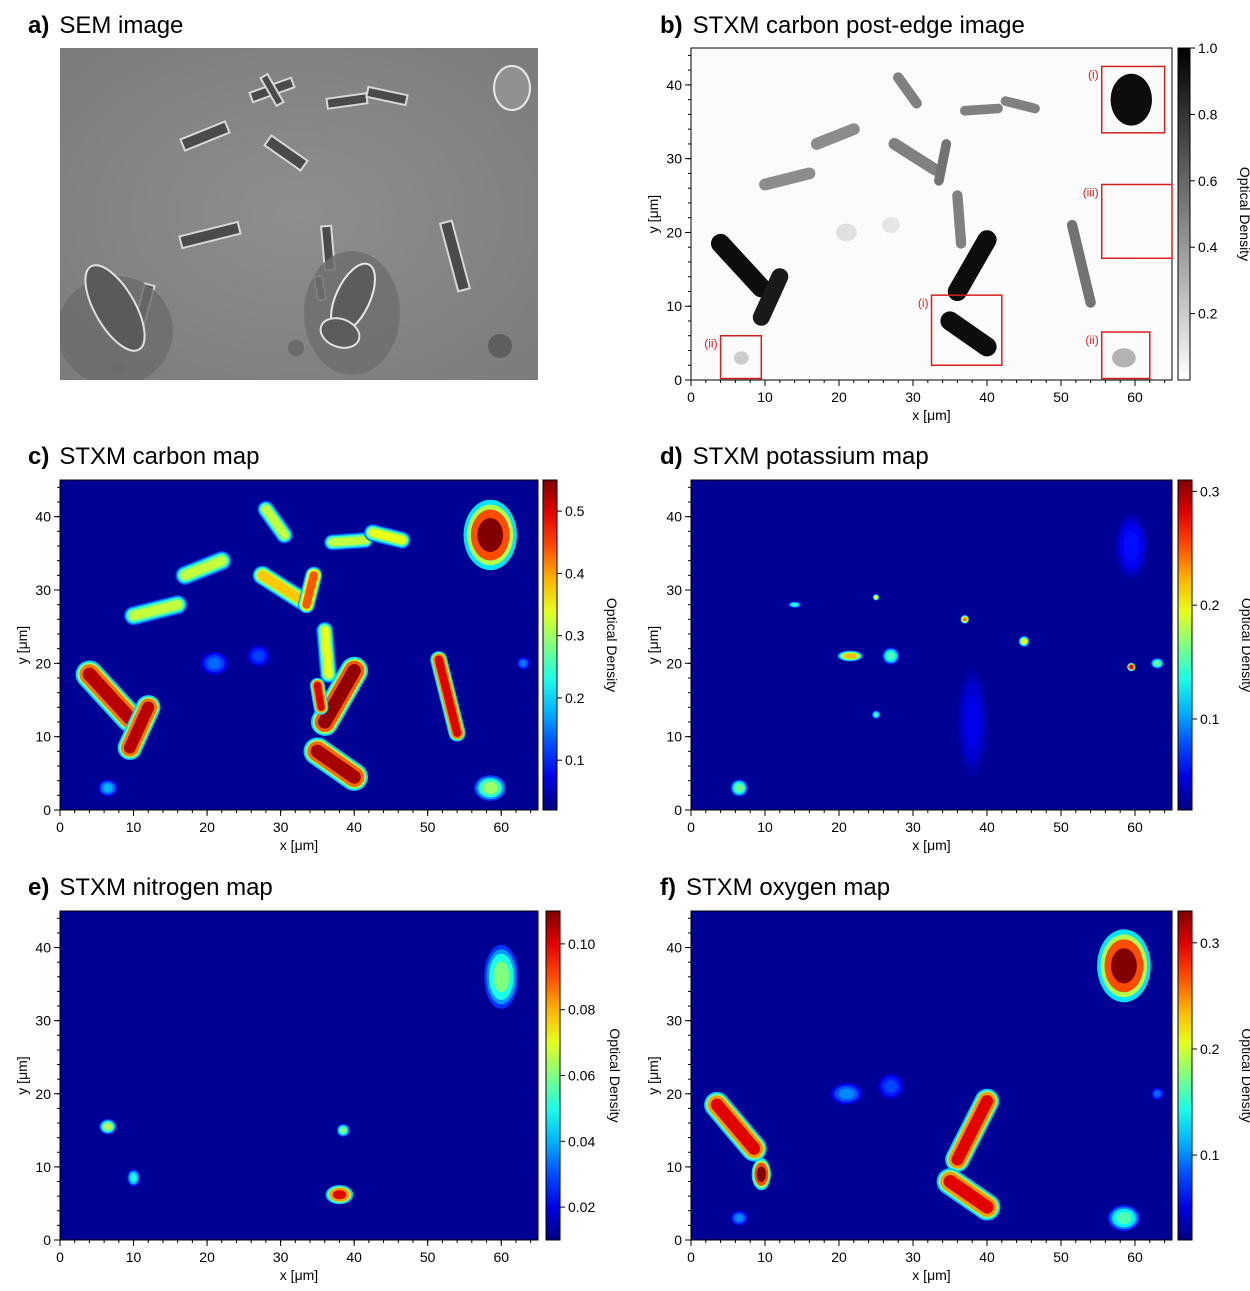  I want to click on colorbar-tick-label: 0.8, so click(1208, 114).